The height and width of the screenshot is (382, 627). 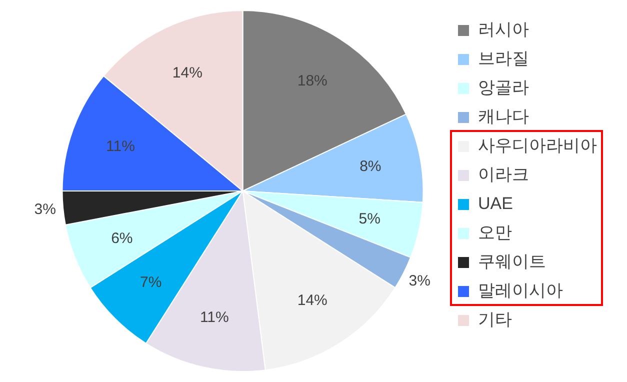 I want to click on legend-label: UAE, so click(x=495, y=204).